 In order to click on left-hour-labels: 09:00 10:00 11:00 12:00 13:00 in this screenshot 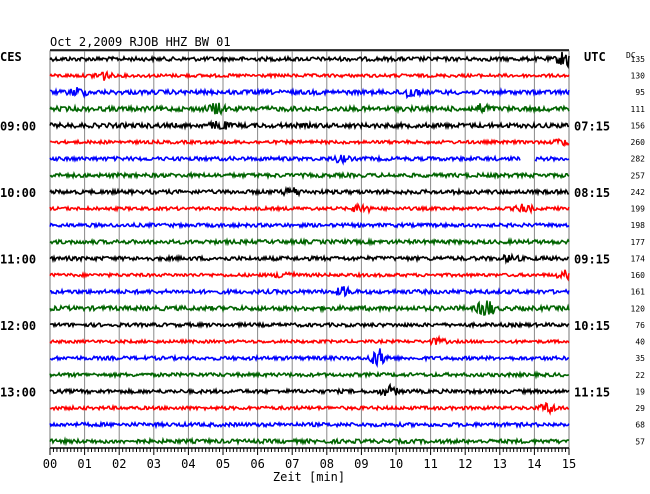, I will do `click(18, 259)`.